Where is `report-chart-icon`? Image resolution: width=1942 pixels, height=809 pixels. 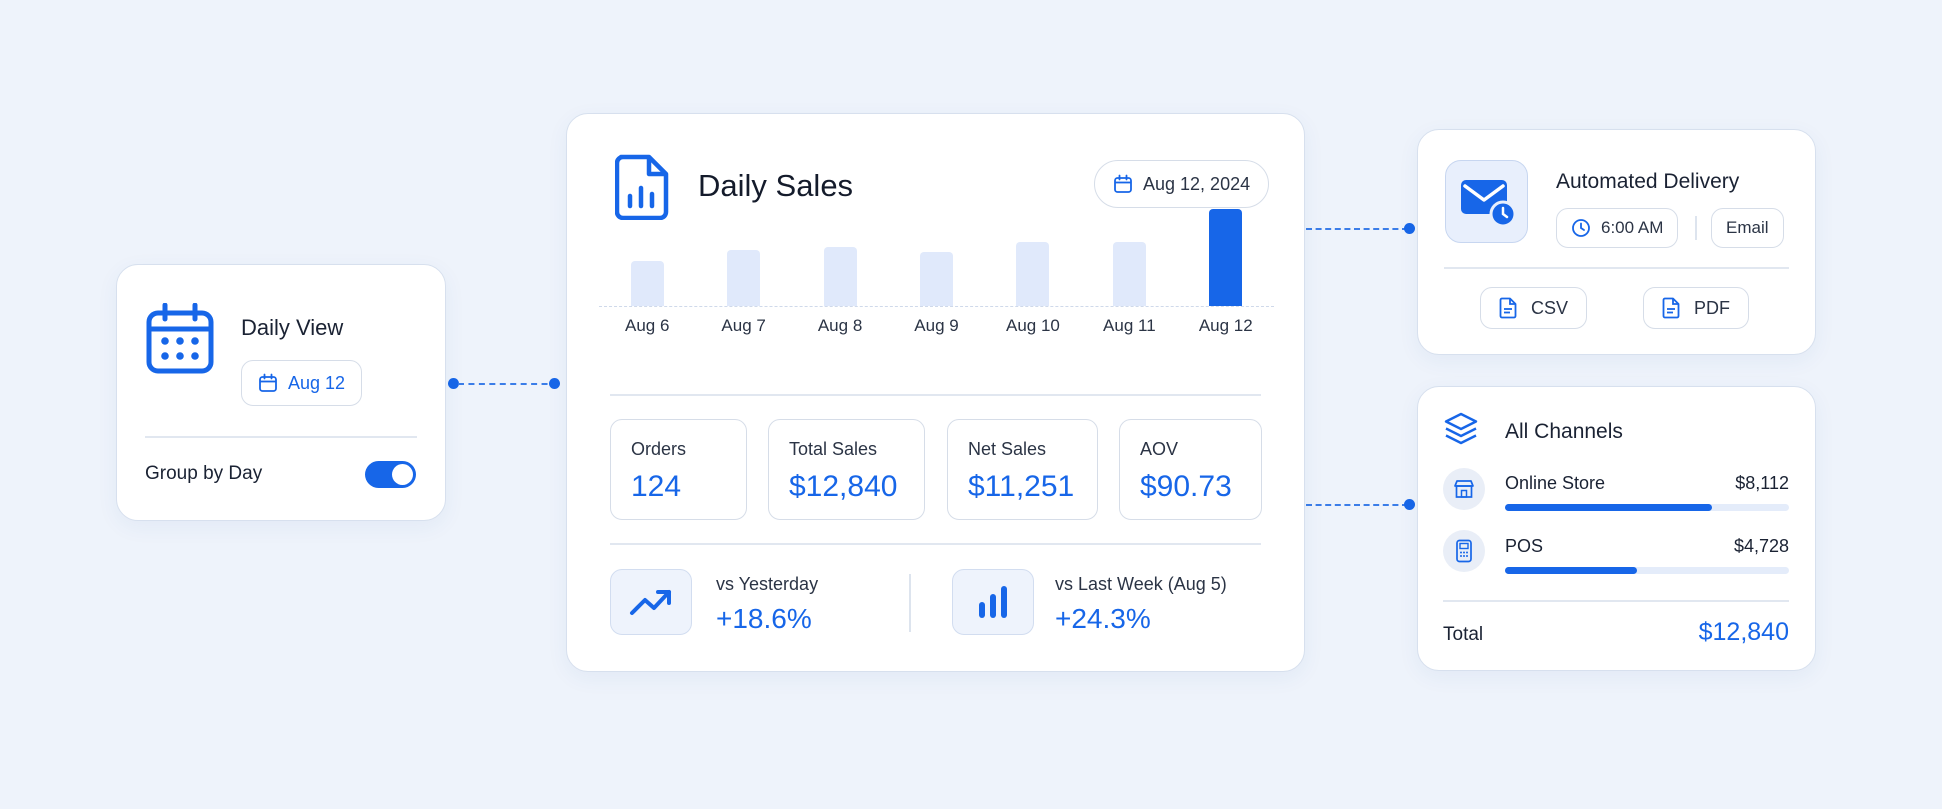 report-chart-icon is located at coordinates (641, 187).